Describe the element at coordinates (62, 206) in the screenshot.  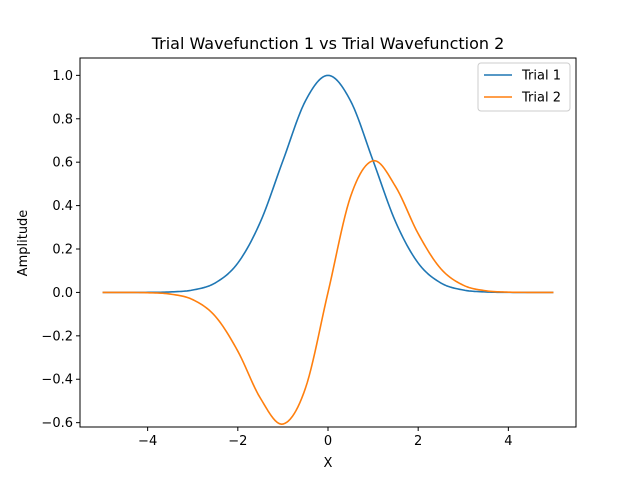
I see `y-tick-label: 0.4` at that location.